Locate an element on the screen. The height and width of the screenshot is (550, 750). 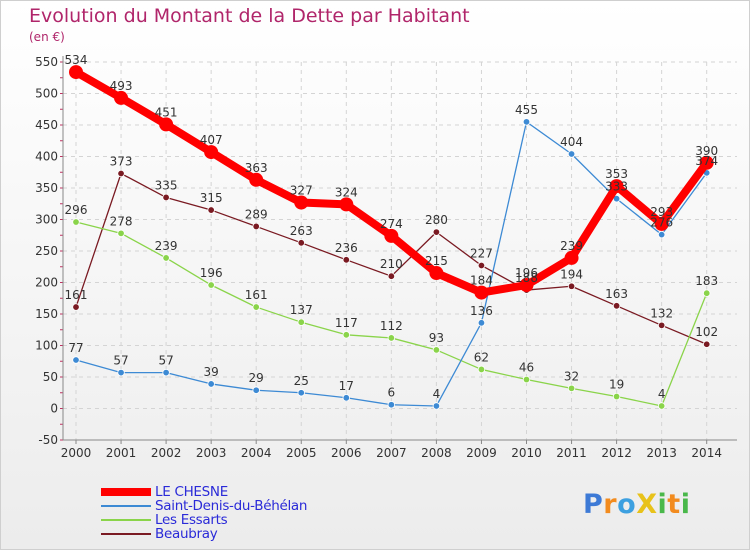
x-tick-label: 2000 is located at coordinates (76, 453).